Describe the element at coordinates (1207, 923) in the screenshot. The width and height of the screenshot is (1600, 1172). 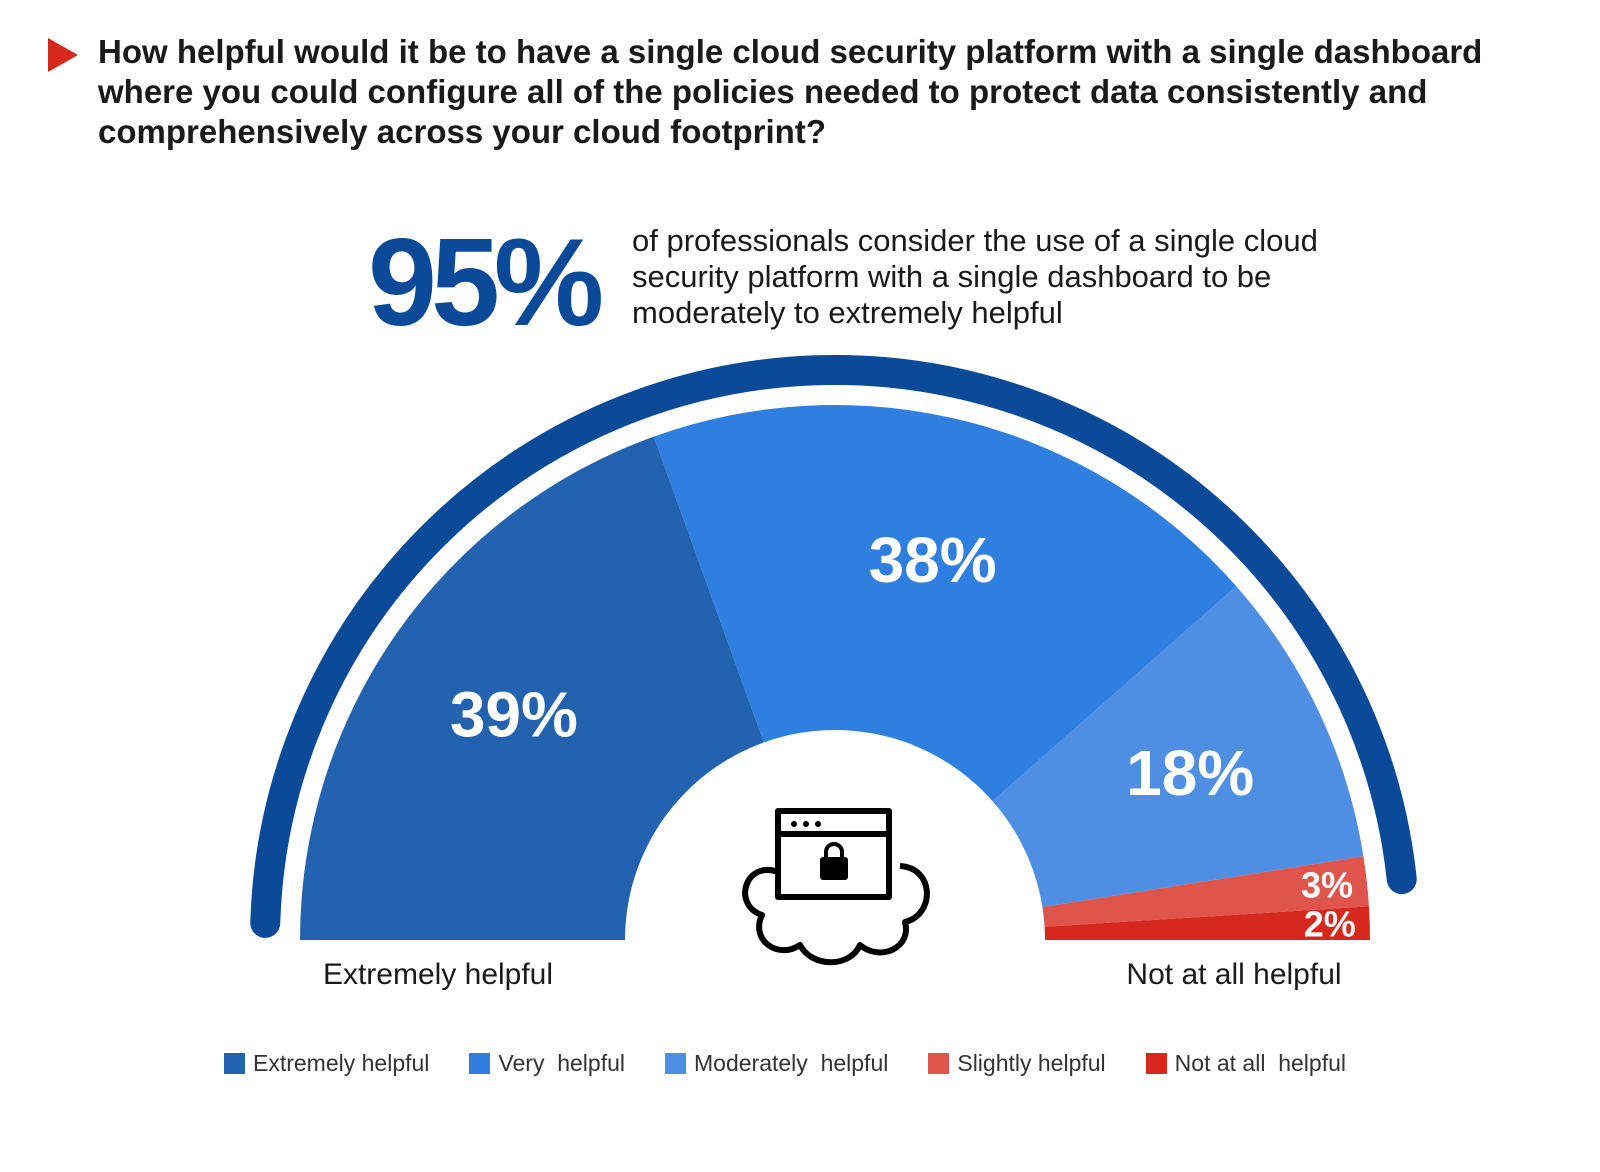
I see `slice-not-at-all` at that location.